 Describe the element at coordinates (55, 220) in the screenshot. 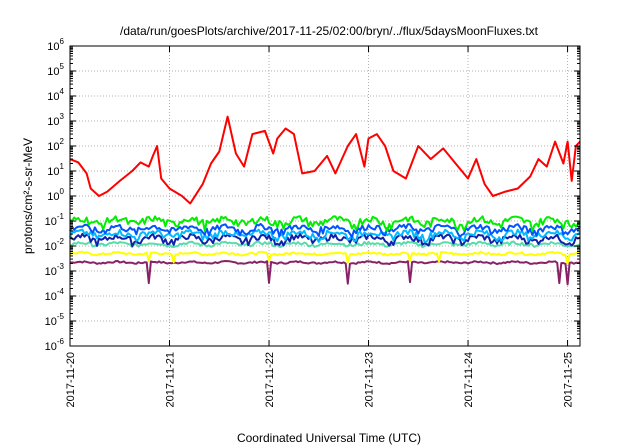

I see `y-tick-label: 10⁻¹` at that location.